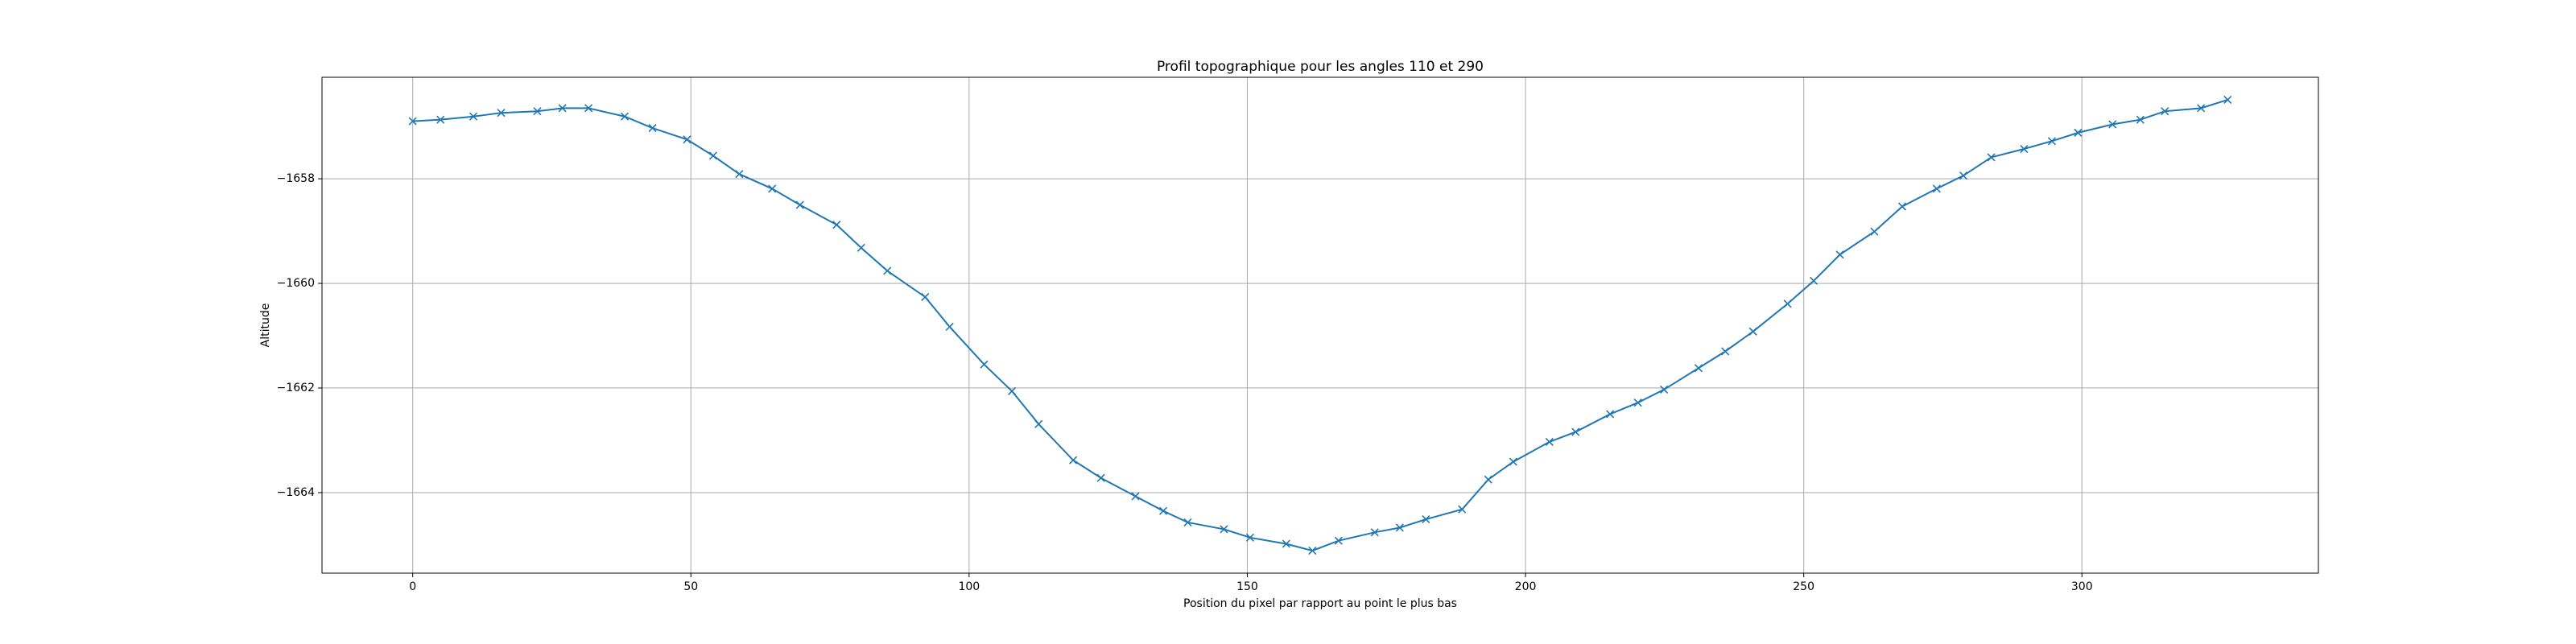 The height and width of the screenshot is (644, 2576). I want to click on y-tick-label: −1664, so click(296, 492).